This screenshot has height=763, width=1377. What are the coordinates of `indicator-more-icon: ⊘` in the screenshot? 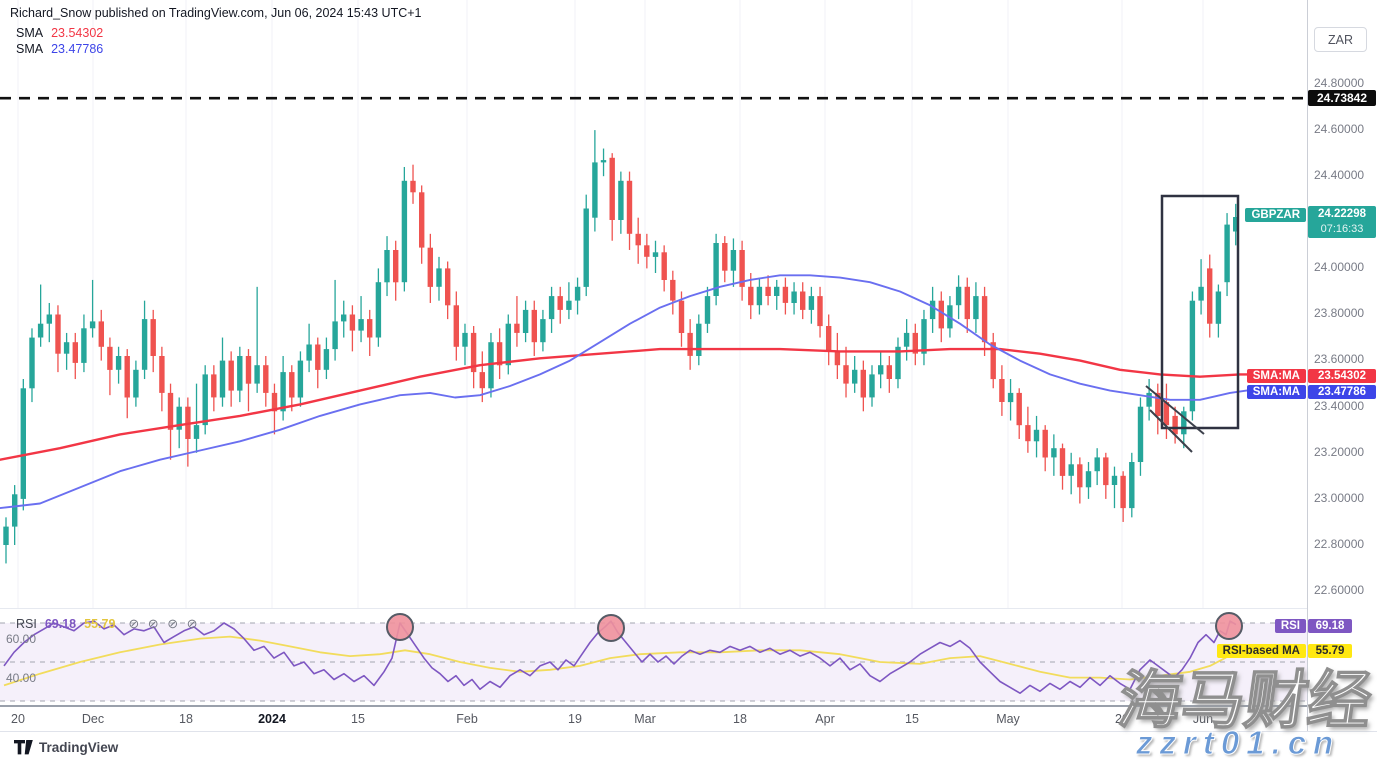 It's located at (192, 623).